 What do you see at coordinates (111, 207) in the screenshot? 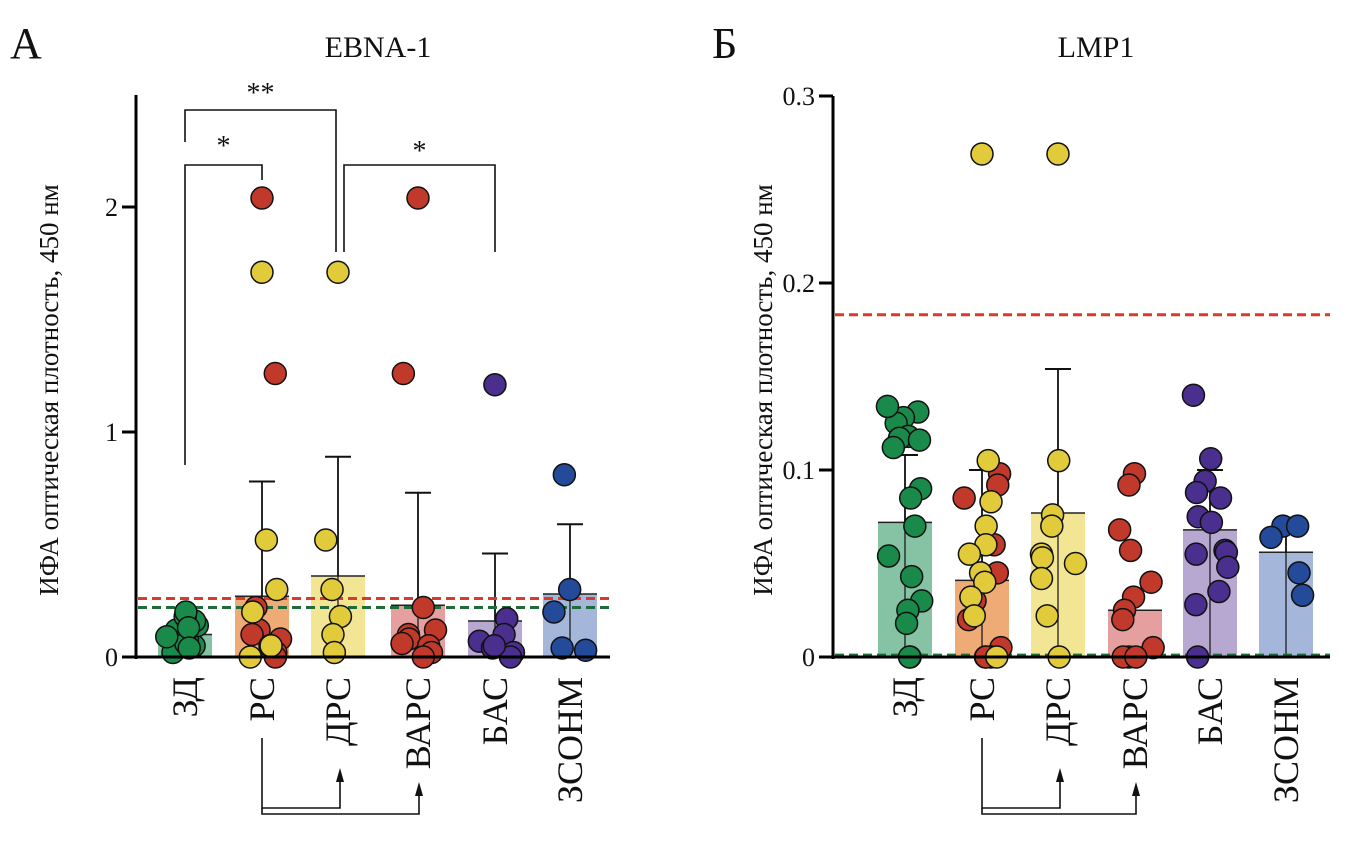
I see `y-tick-label: 2` at bounding box center [111, 207].